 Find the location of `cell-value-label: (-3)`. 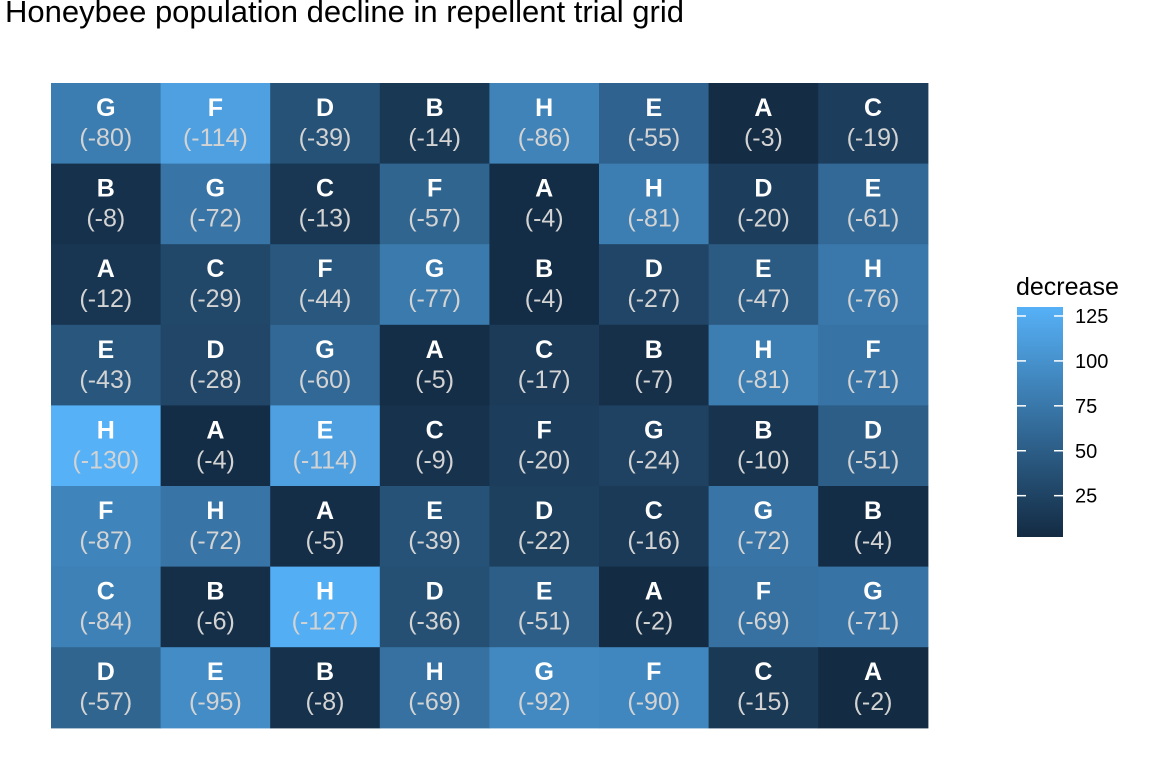

cell-value-label: (-3) is located at coordinates (763, 138).